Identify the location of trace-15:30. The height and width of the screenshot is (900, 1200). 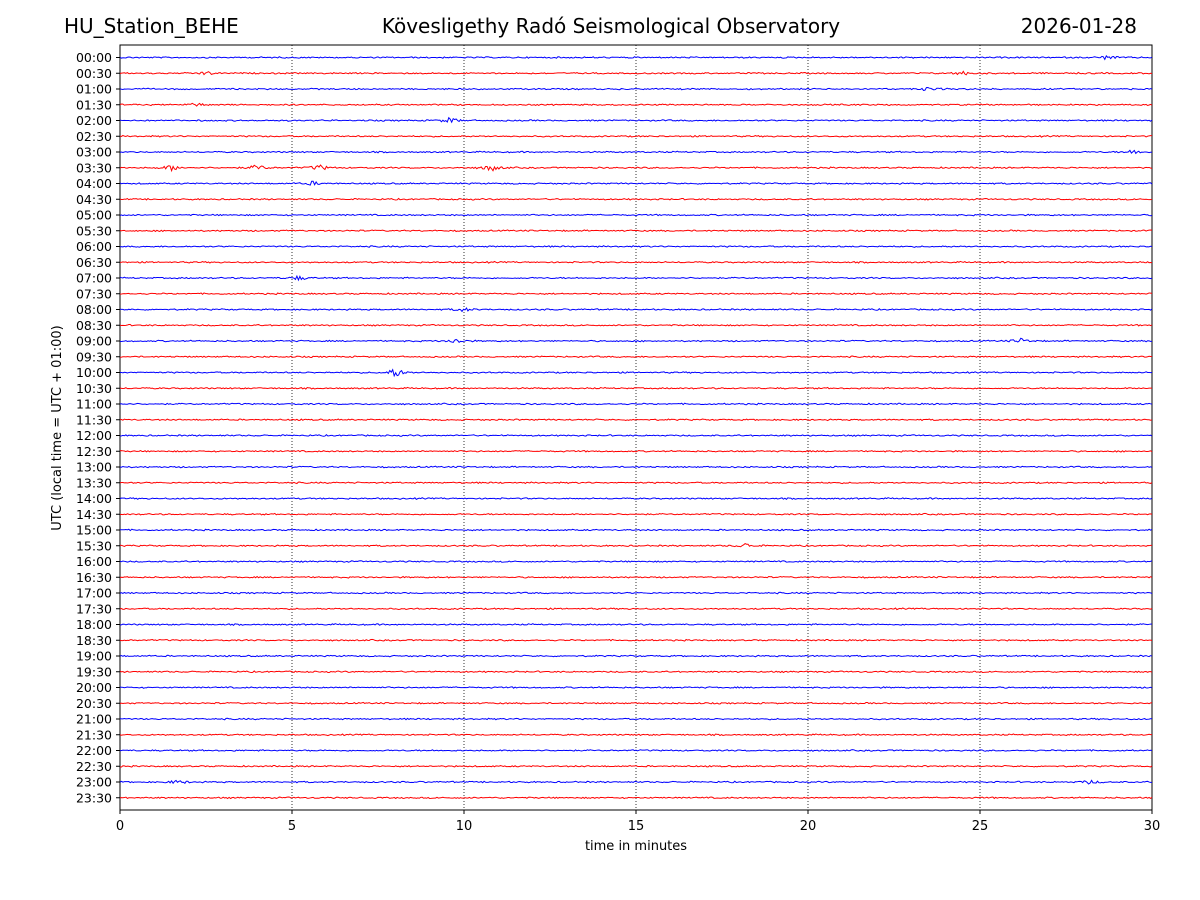
(636, 545).